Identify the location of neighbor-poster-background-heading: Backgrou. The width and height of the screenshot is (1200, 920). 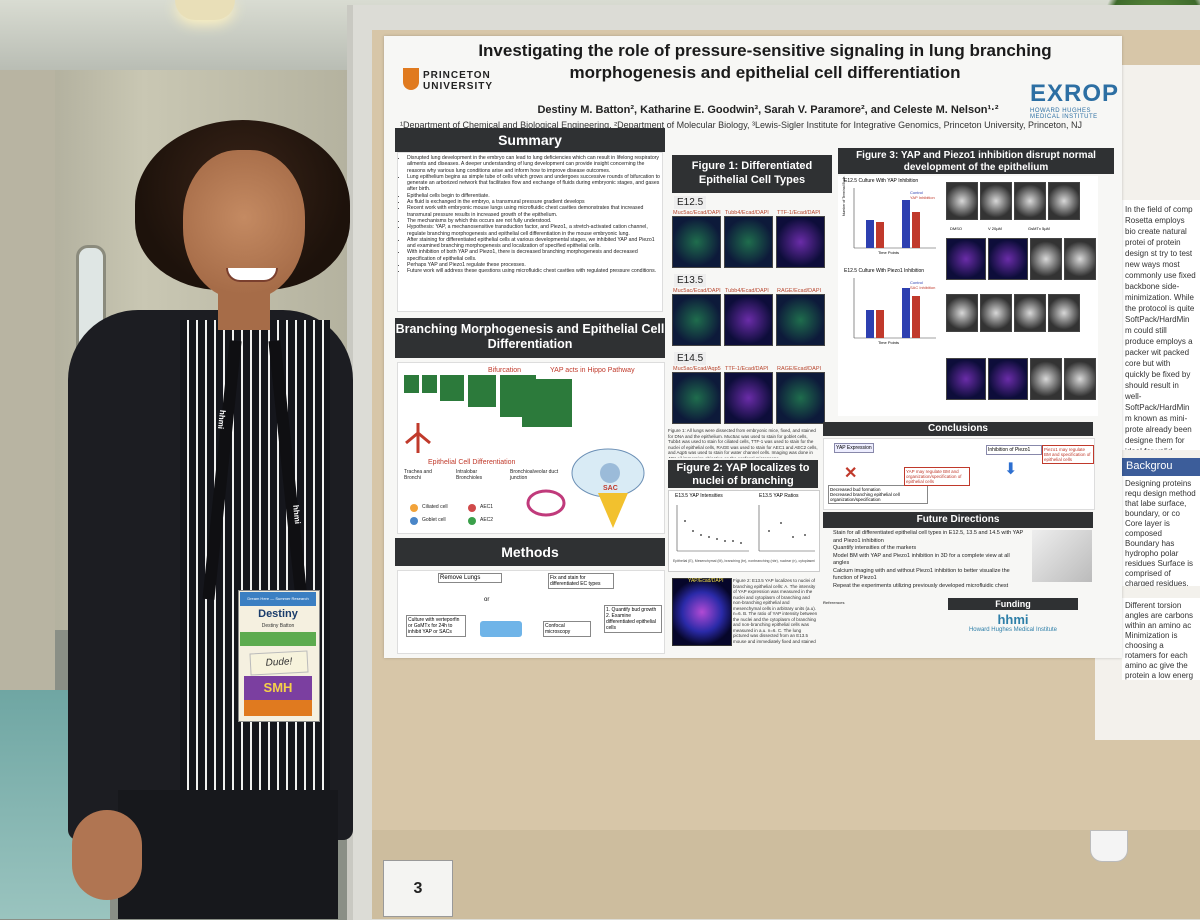
(1161, 467).